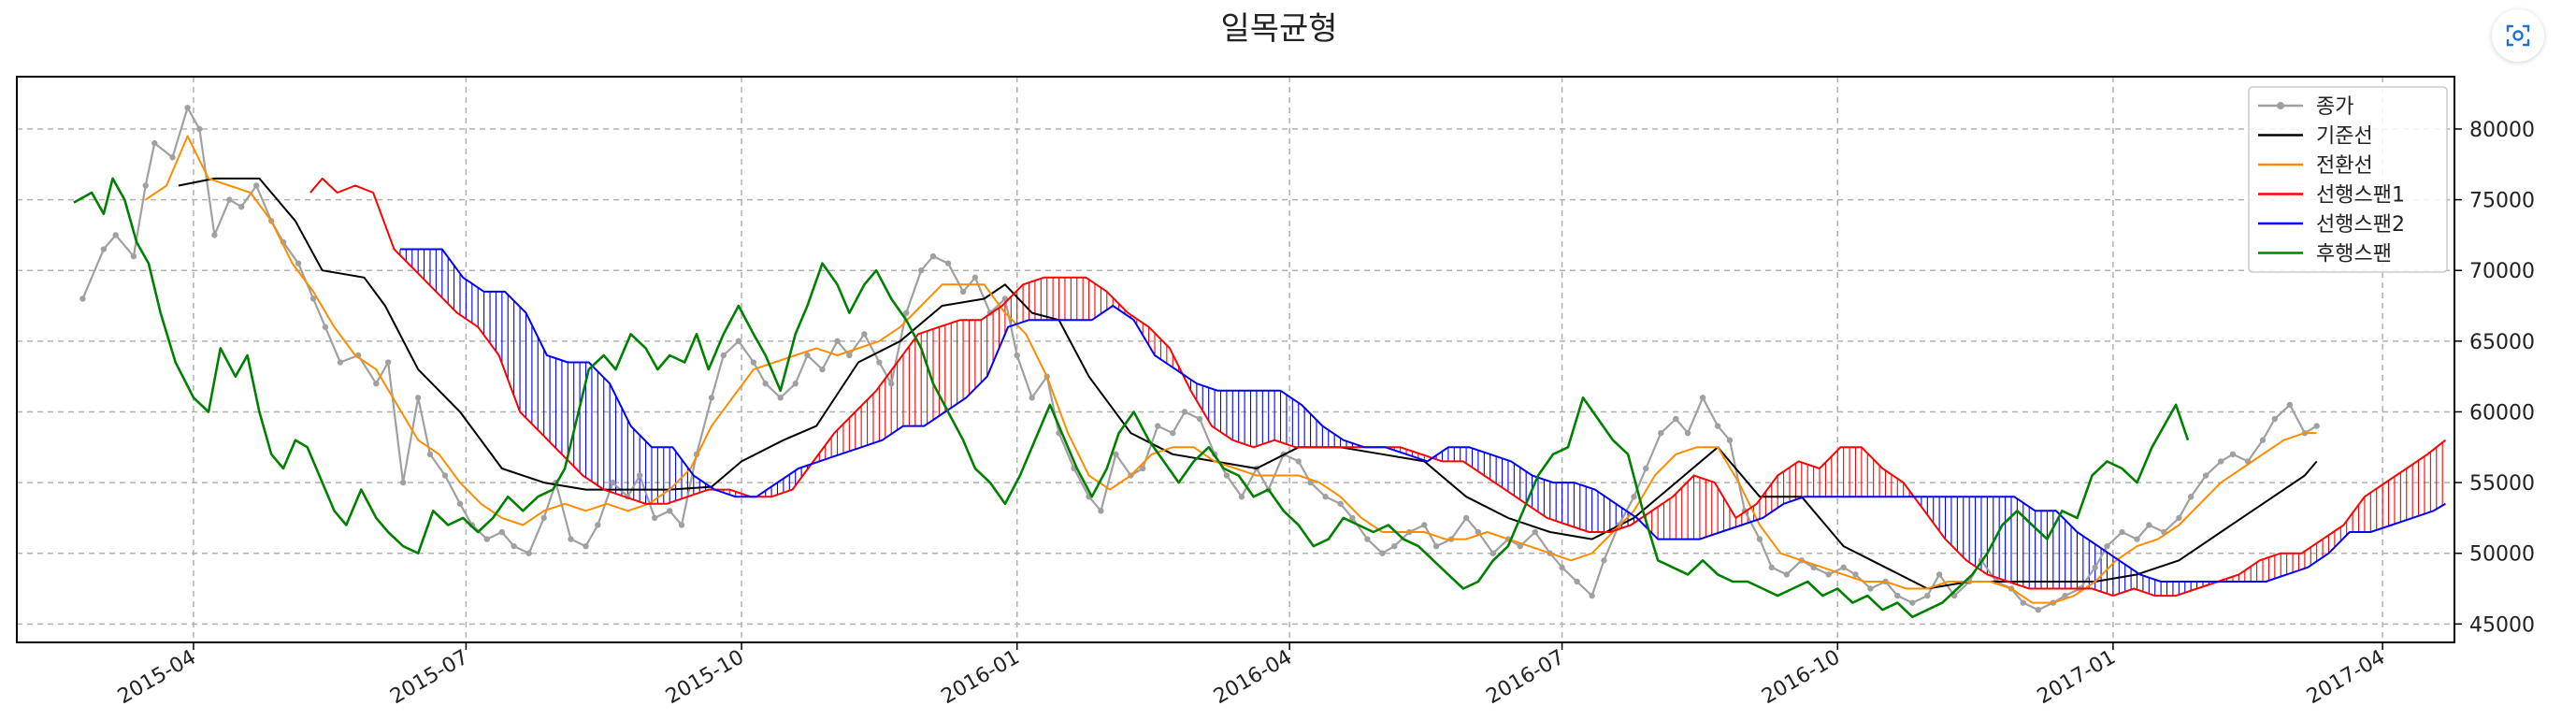  Describe the element at coordinates (2502, 555) in the screenshot. I see `y-tick-label: 50000` at that location.